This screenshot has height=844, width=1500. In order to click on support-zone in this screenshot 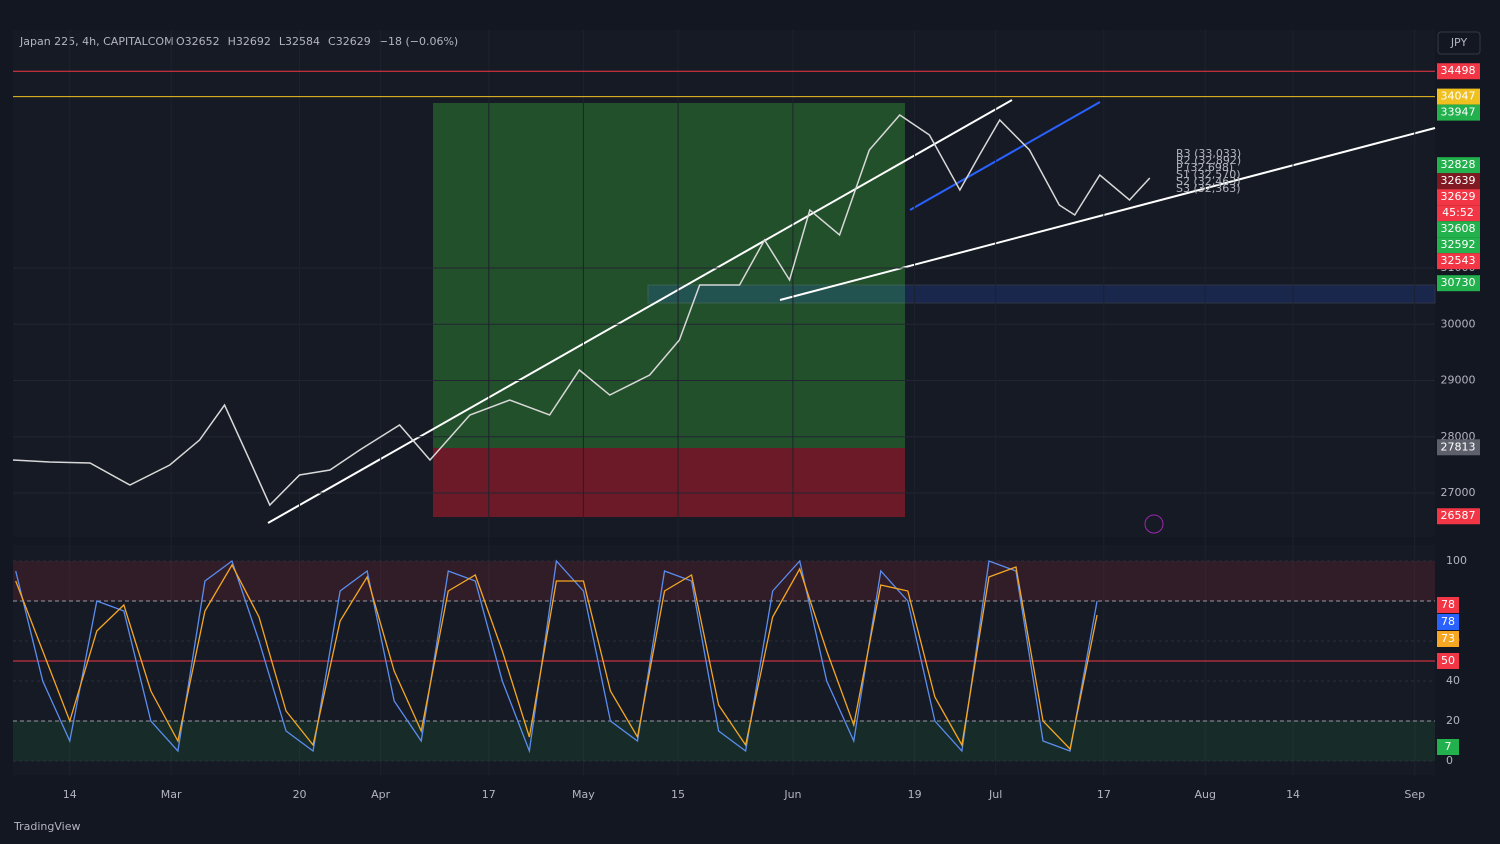, I will do `click(1041, 294)`.